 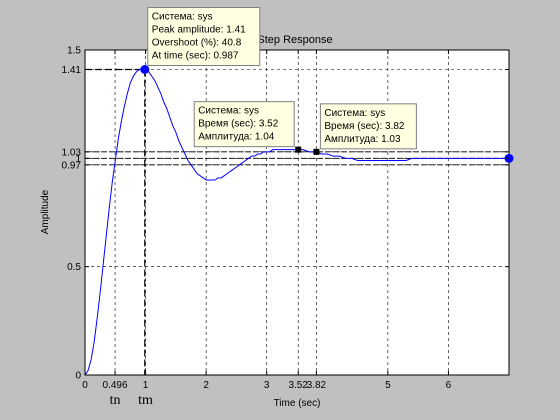 What do you see at coordinates (449, 385) in the screenshot?
I see `x-tick-label: 6` at bounding box center [449, 385].